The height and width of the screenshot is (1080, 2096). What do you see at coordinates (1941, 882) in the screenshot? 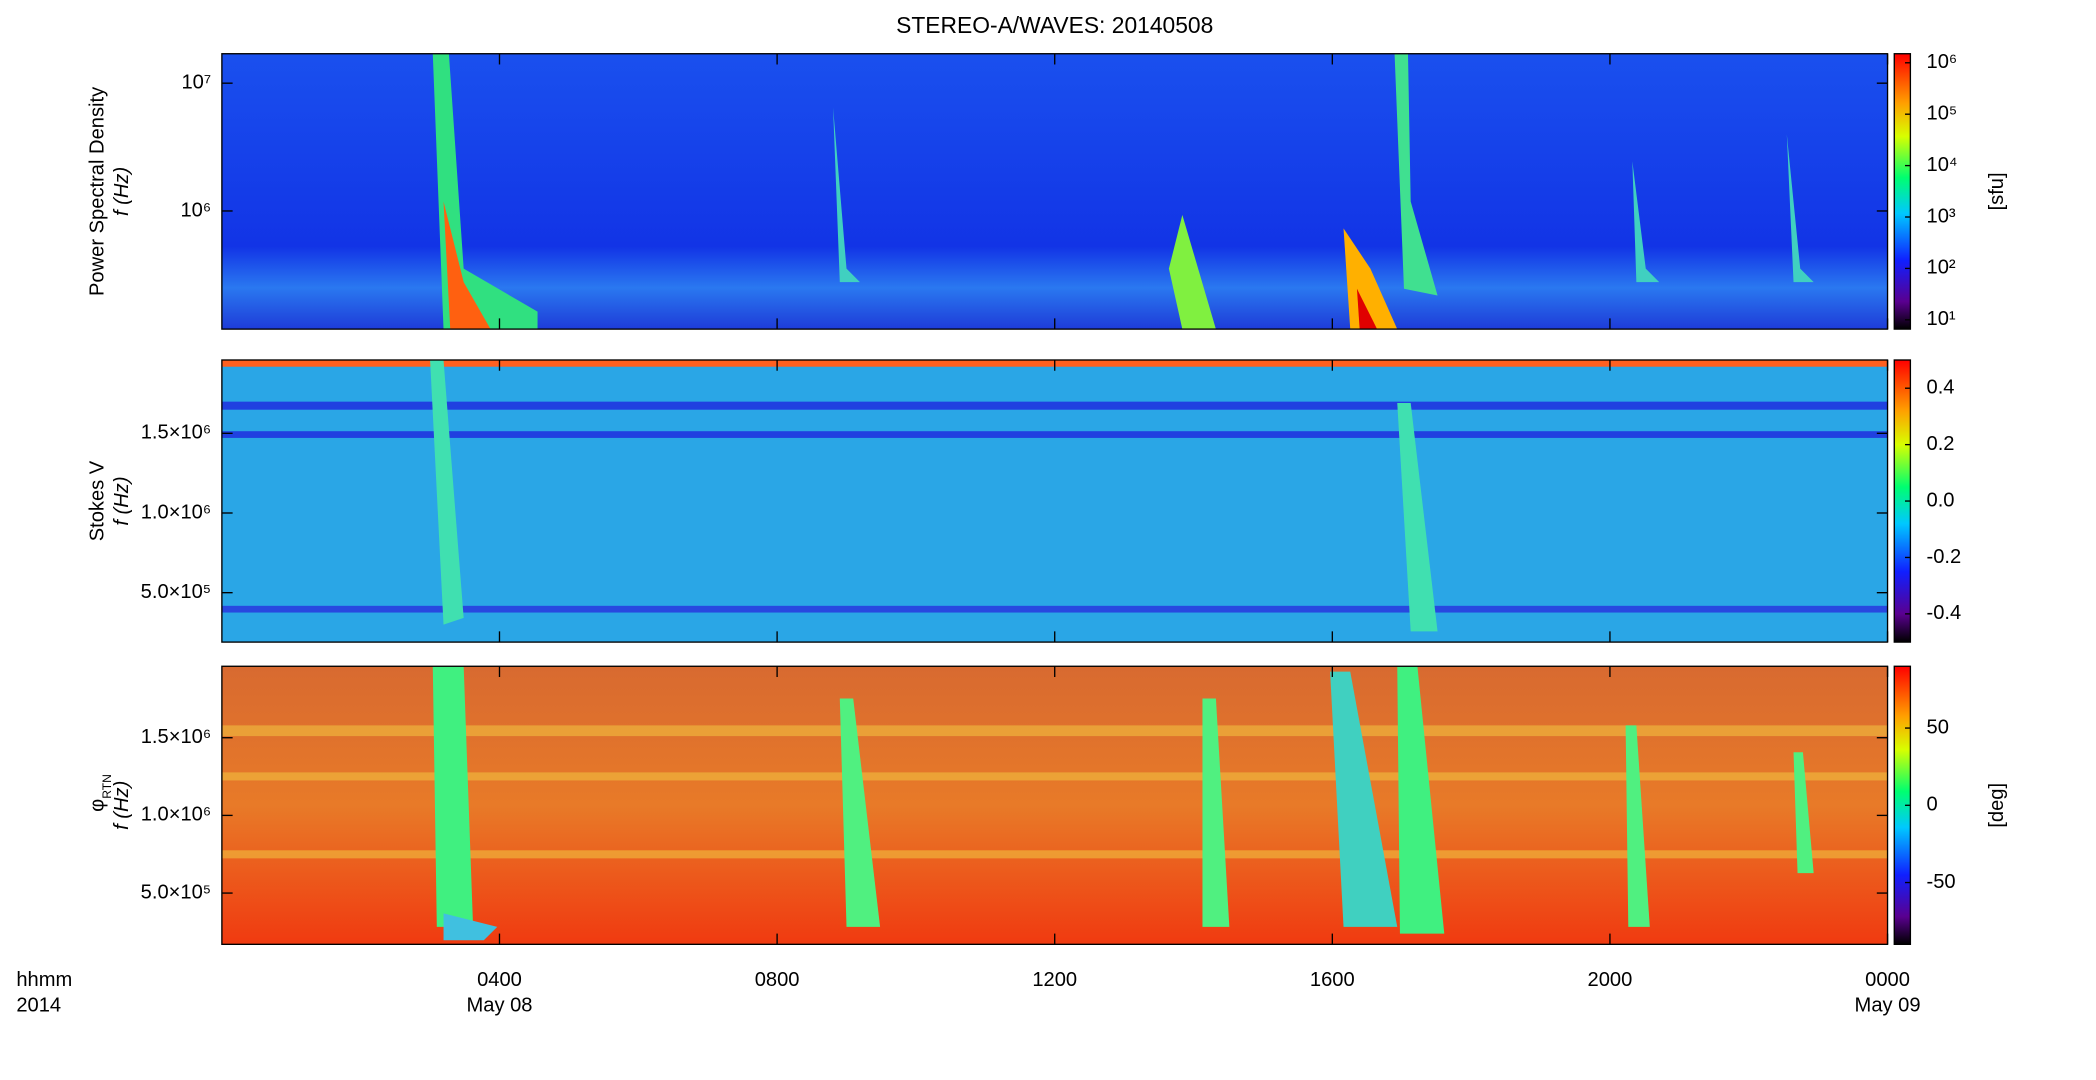
I see `colorbar-tick-label: -50` at bounding box center [1941, 882].